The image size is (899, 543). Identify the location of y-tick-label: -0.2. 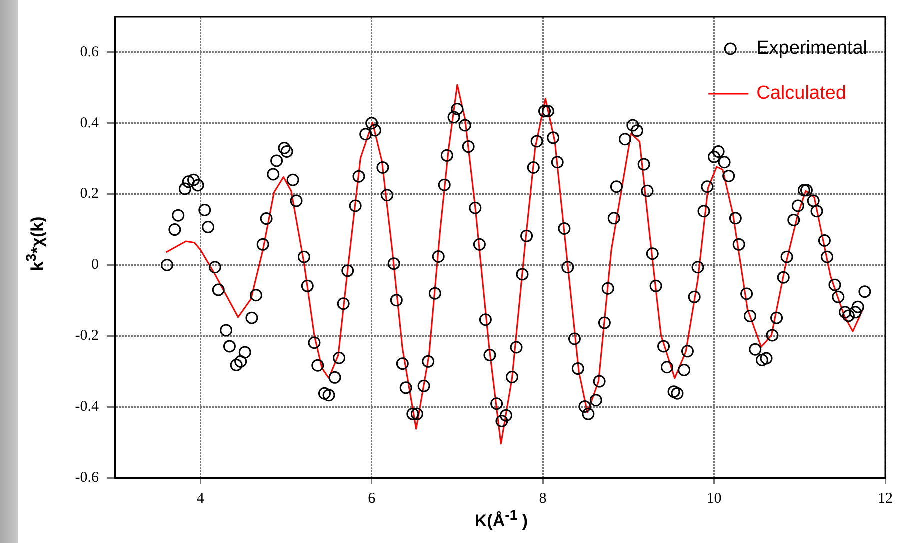
(87, 336).